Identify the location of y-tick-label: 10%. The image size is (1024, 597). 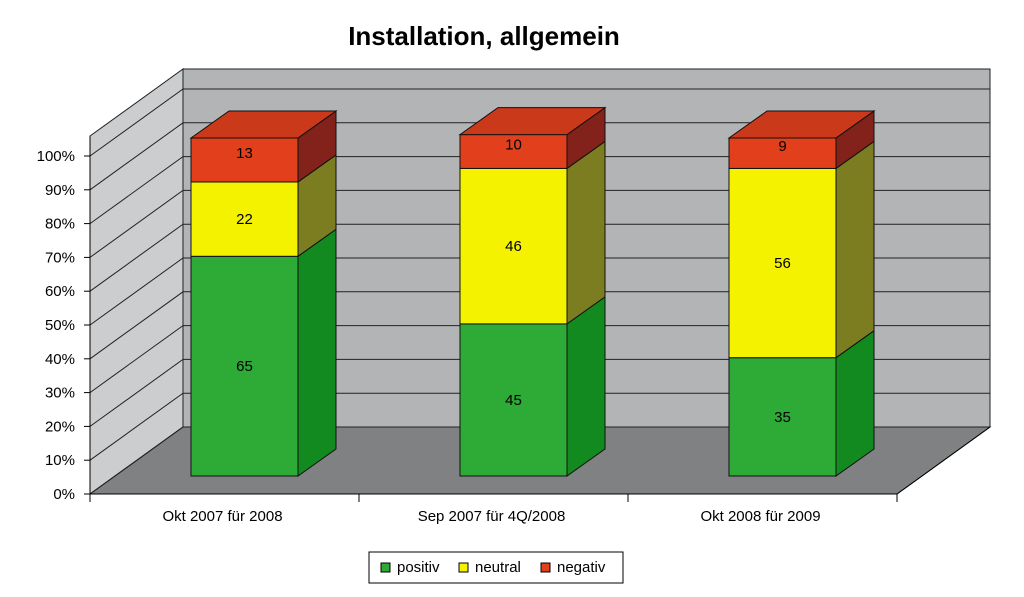
(60, 460).